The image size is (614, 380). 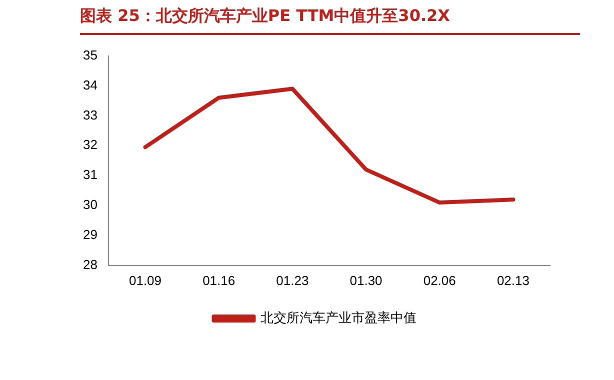 What do you see at coordinates (90, 114) in the screenshot?
I see `y-tick-label: 33` at bounding box center [90, 114].